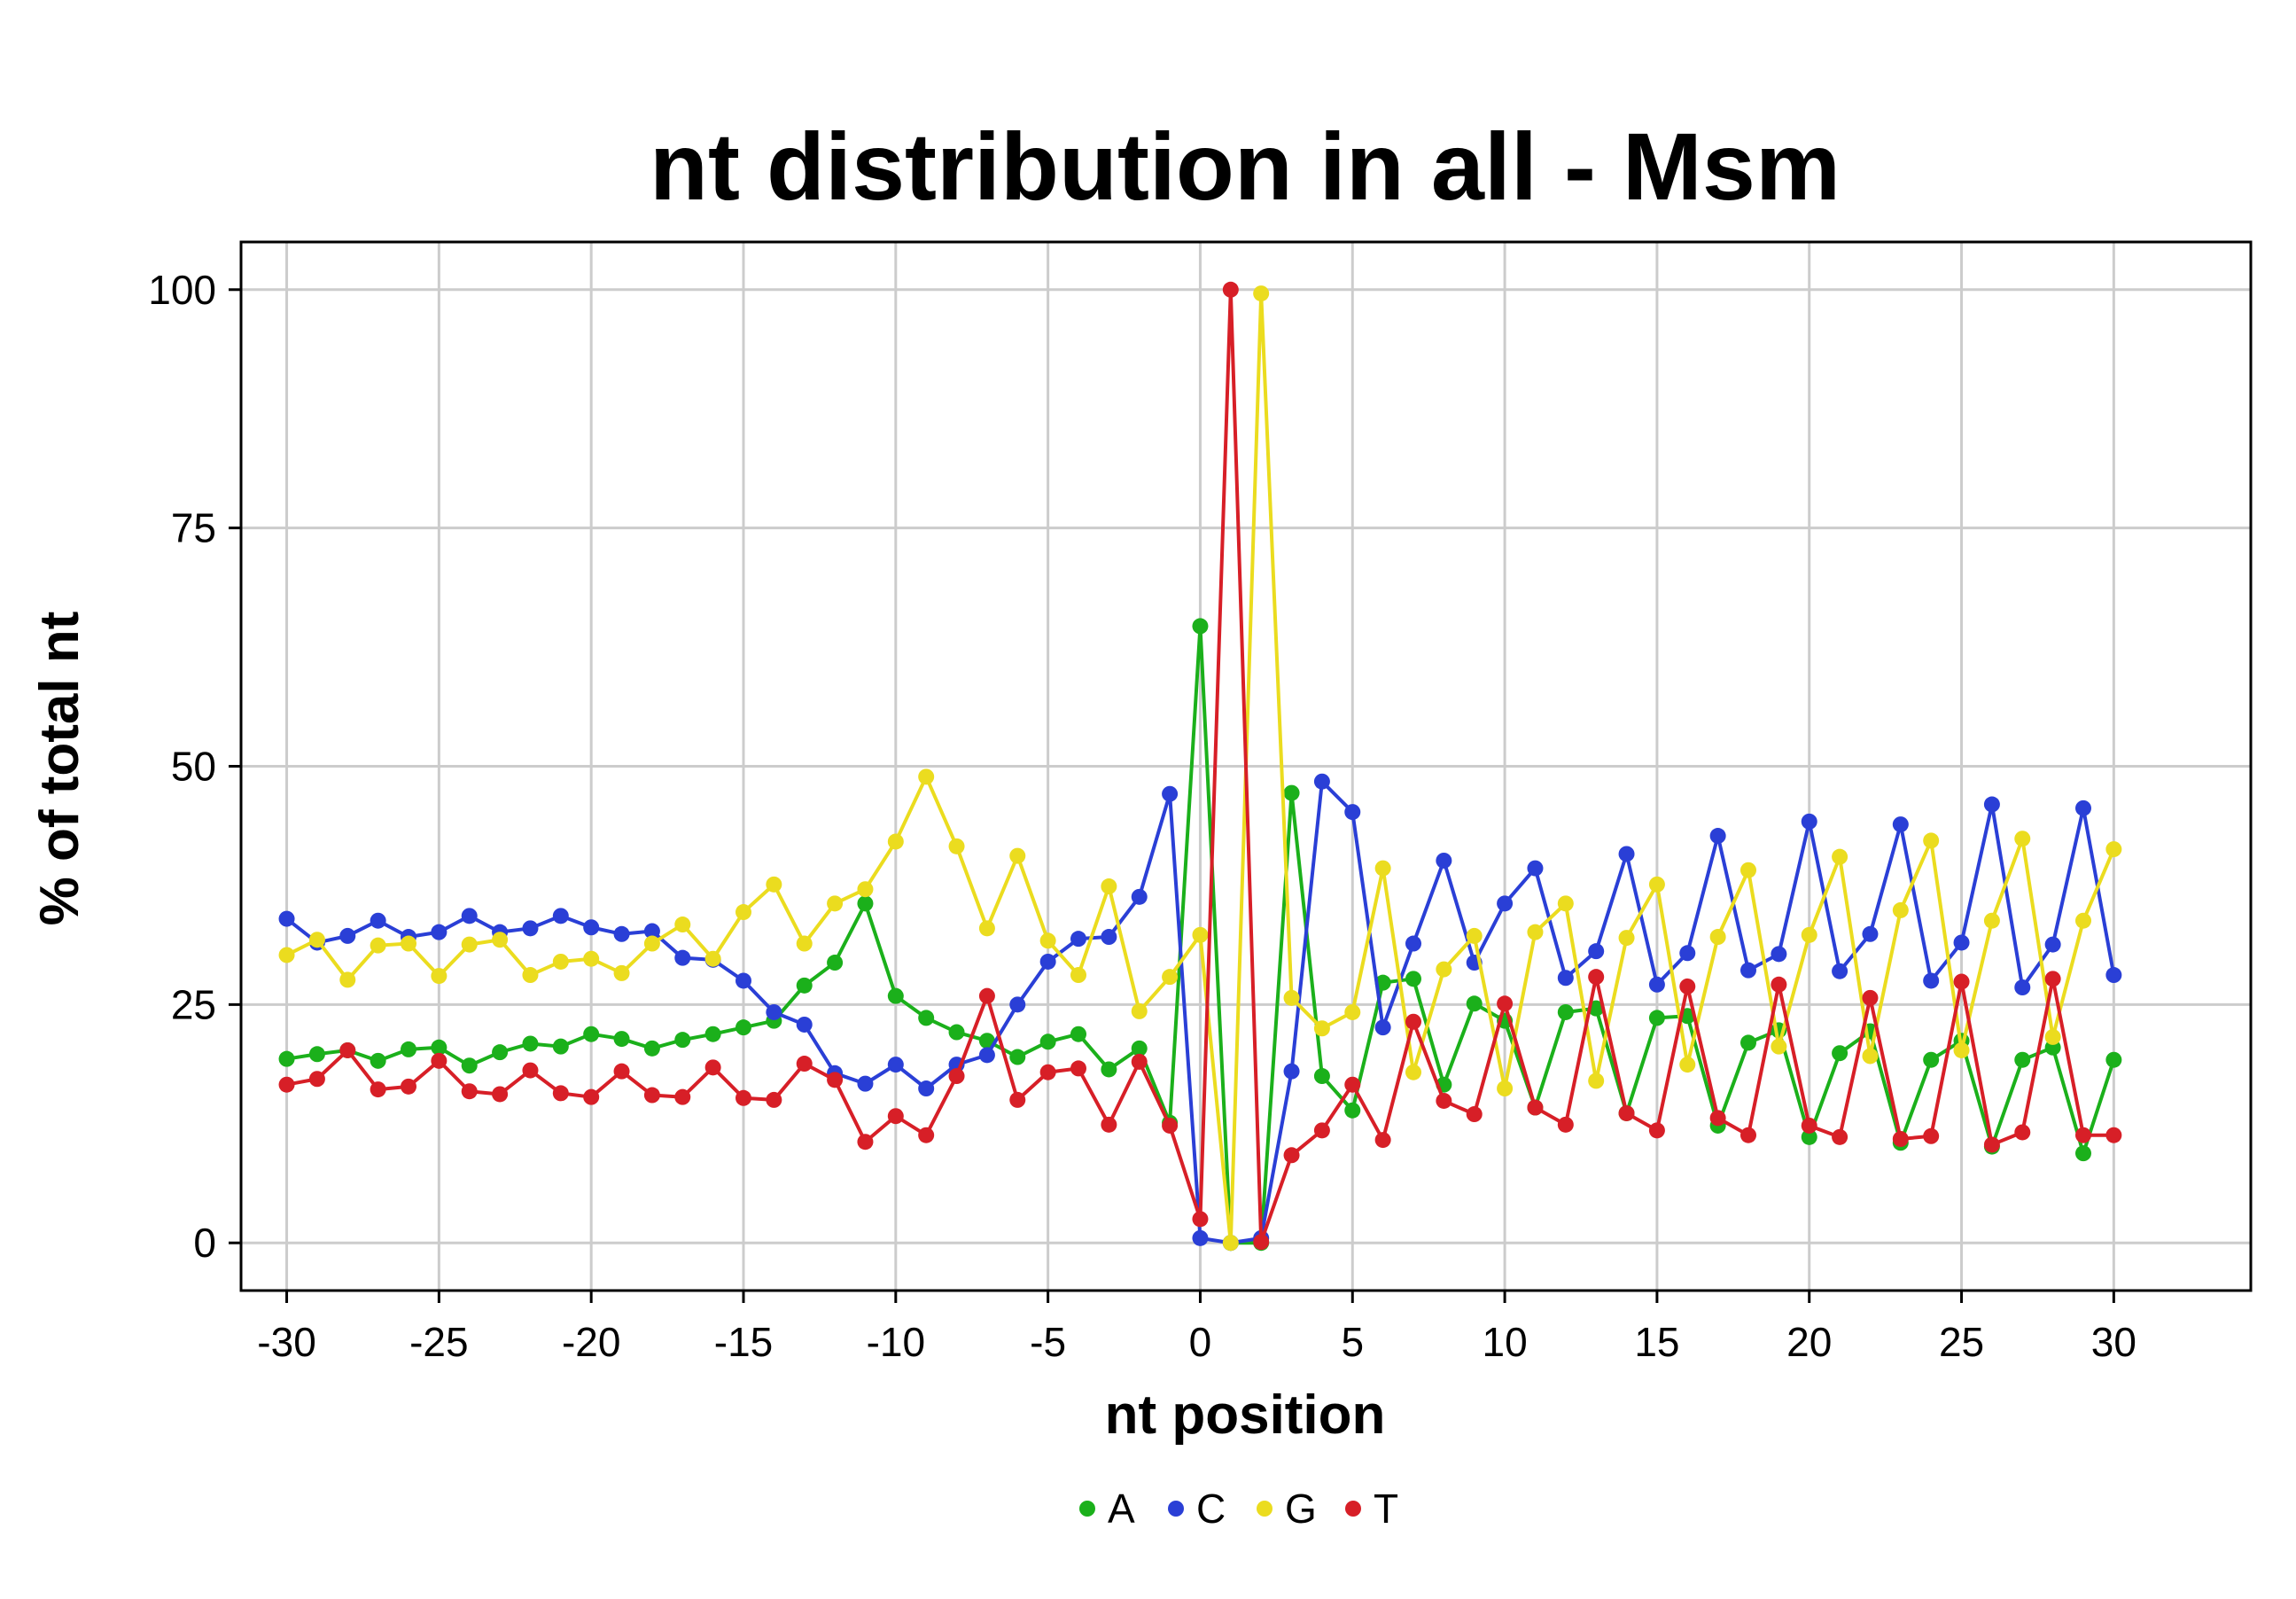  What do you see at coordinates (1245, 1415) in the screenshot?
I see `x-axis-title: nt position` at bounding box center [1245, 1415].